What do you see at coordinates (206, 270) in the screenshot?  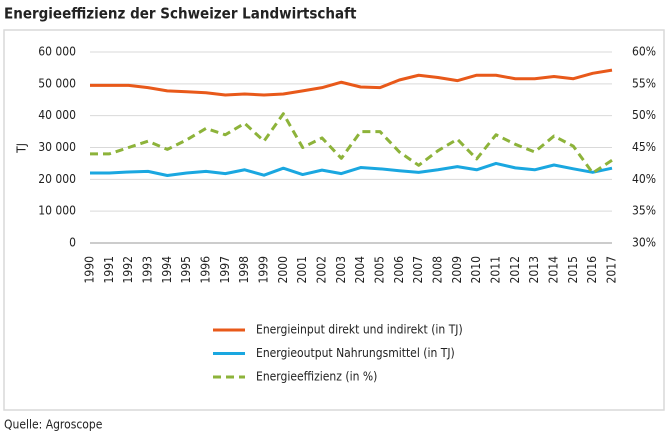 I see `x-tick-label: 1996` at bounding box center [206, 270].